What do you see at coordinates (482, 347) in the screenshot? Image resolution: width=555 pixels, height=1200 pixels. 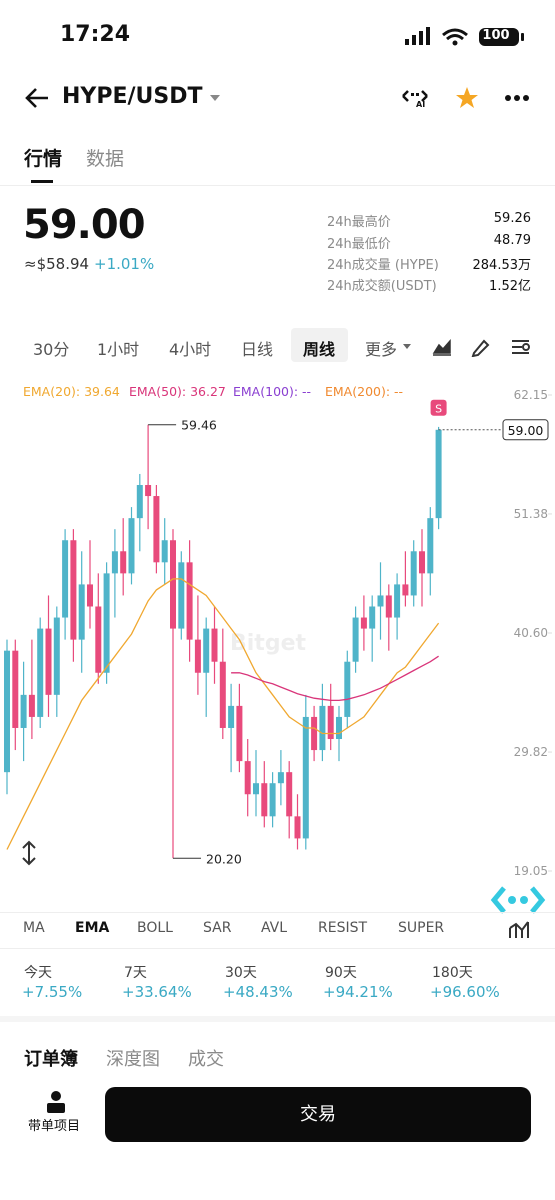 I see `chart-tools` at bounding box center [482, 347].